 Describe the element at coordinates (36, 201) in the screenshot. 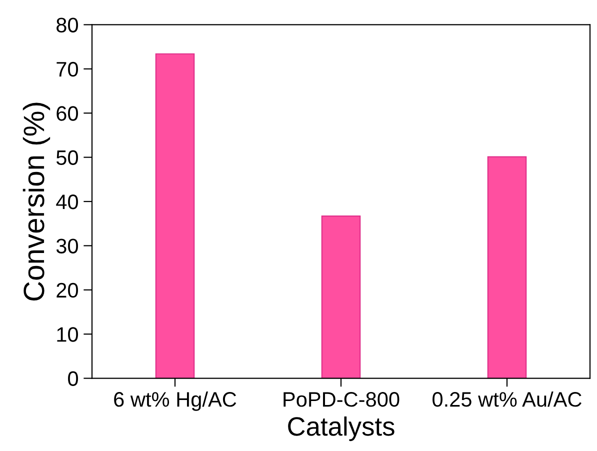

I see `y-axis-title: Conversion (%)` at that location.